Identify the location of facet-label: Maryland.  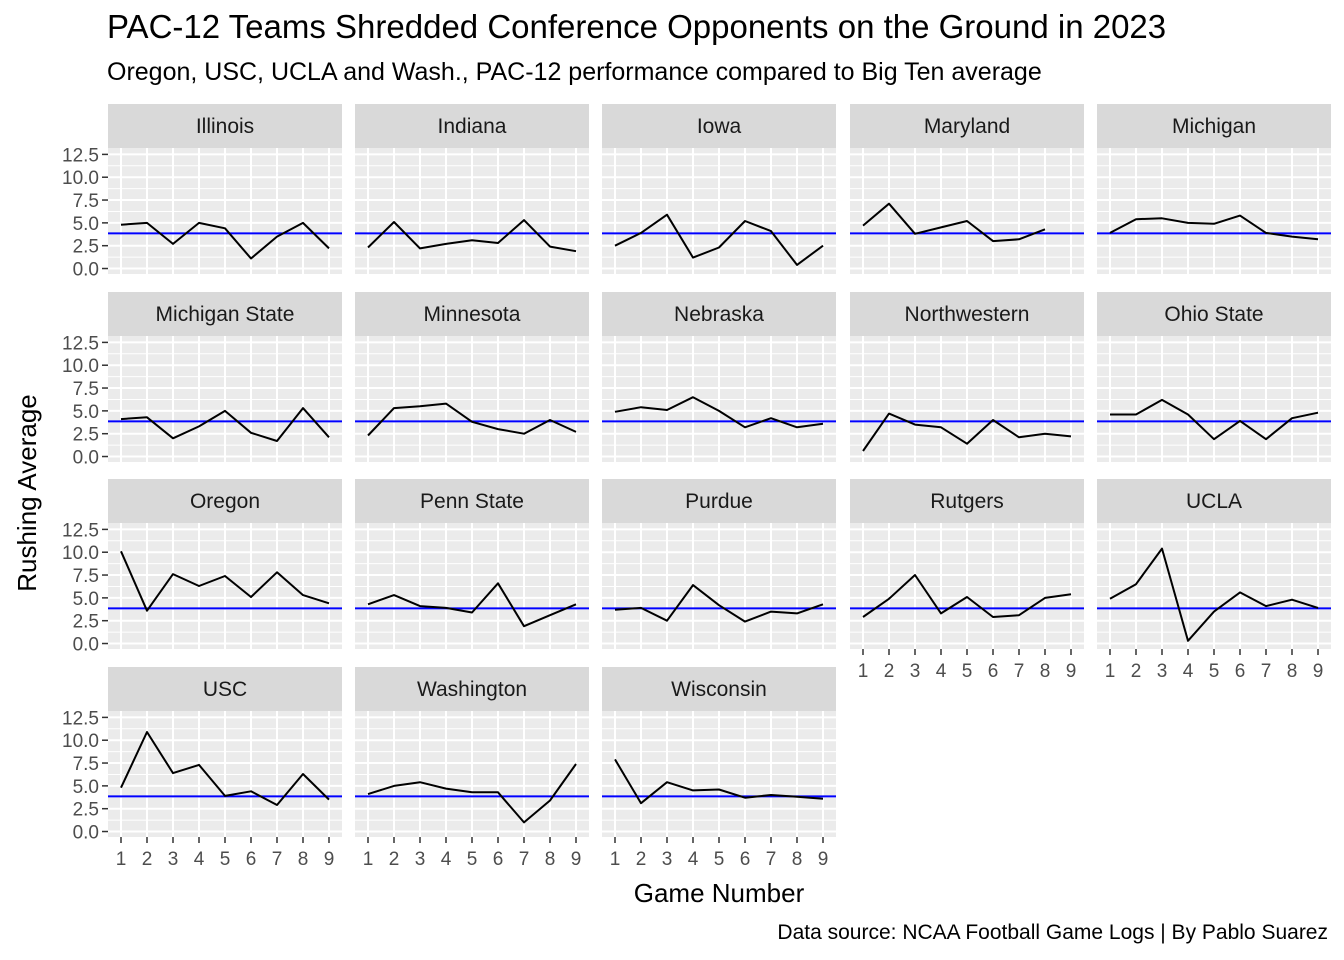
(967, 126).